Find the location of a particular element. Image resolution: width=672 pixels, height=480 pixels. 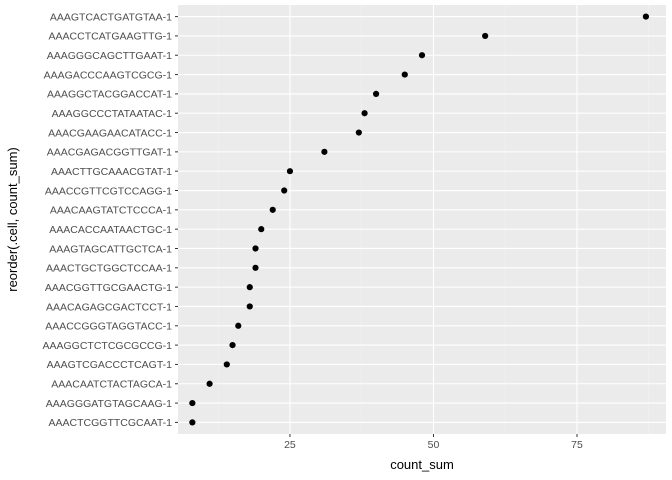

y-tick-label: AAACCGTTCGTCCAGG-1 is located at coordinates (108, 191).